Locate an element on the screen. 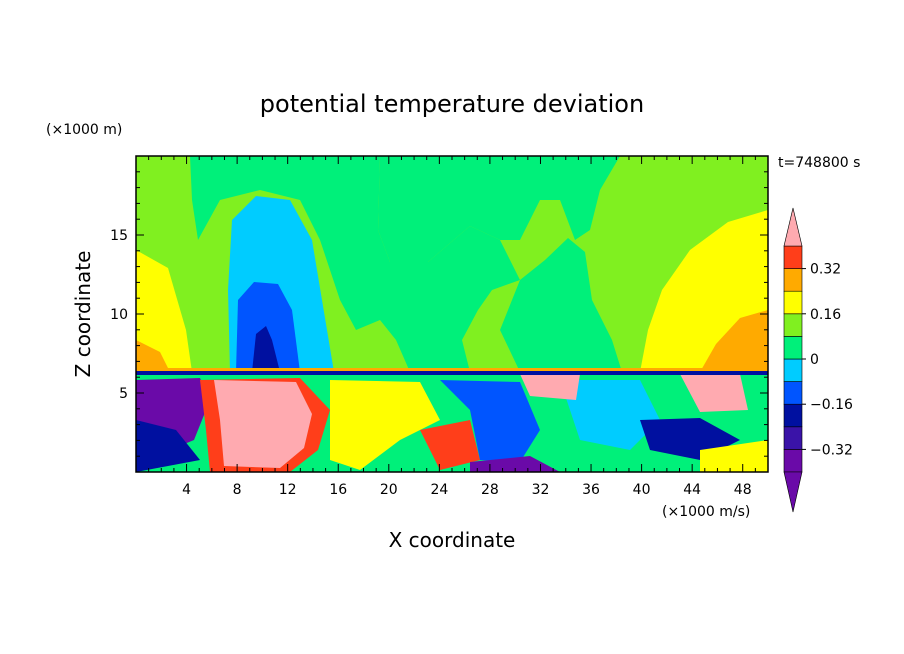  x-tick-label: 12 is located at coordinates (288, 490).